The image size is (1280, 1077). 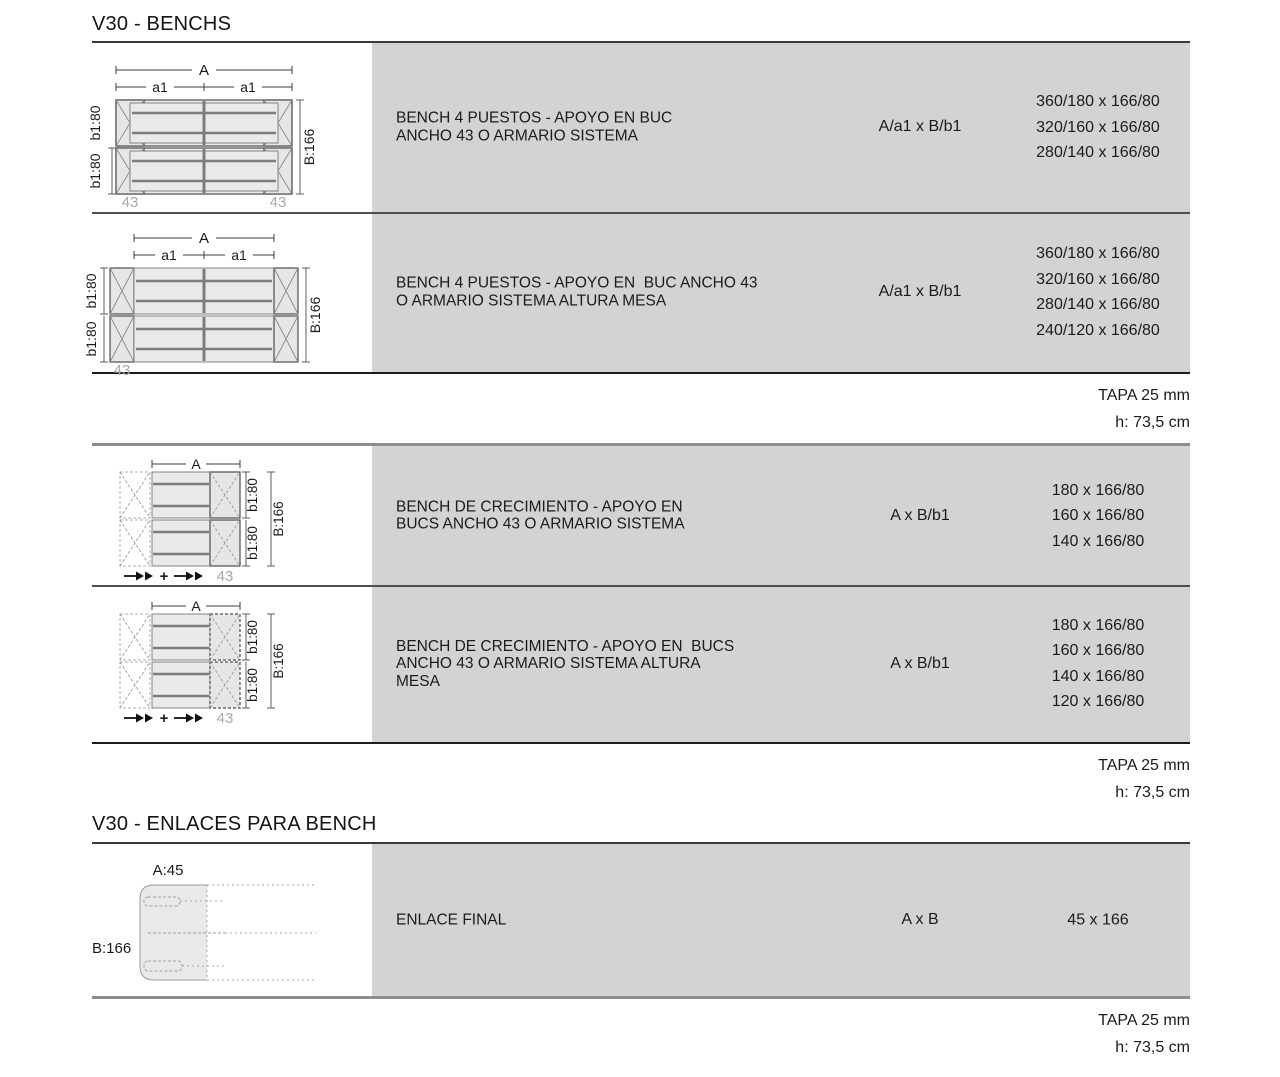 I want to click on bench-4-puestos-buc-diagram: A a1 a1 b1:80, so click(x=202, y=135).